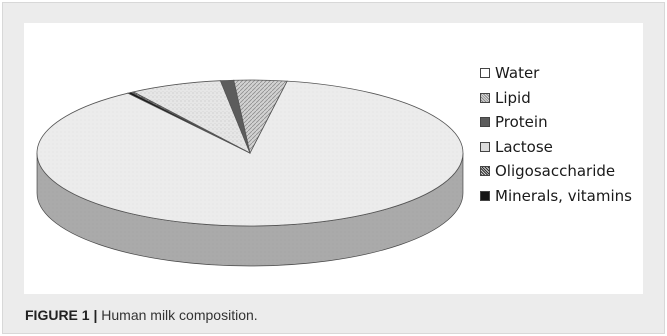 This screenshot has width=667, height=336. Describe the element at coordinates (524, 146) in the screenshot. I see `legend-label-lactose: Lactose` at that location.